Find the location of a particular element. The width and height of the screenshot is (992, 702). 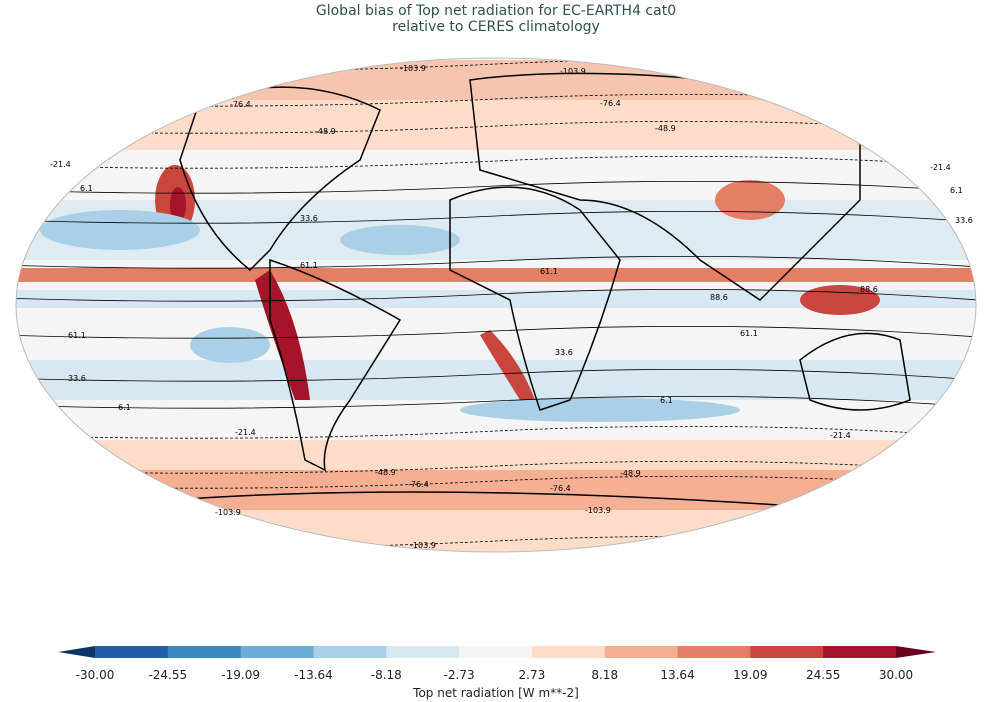

colorbar-tick-label: -8.18 is located at coordinates (386, 675).